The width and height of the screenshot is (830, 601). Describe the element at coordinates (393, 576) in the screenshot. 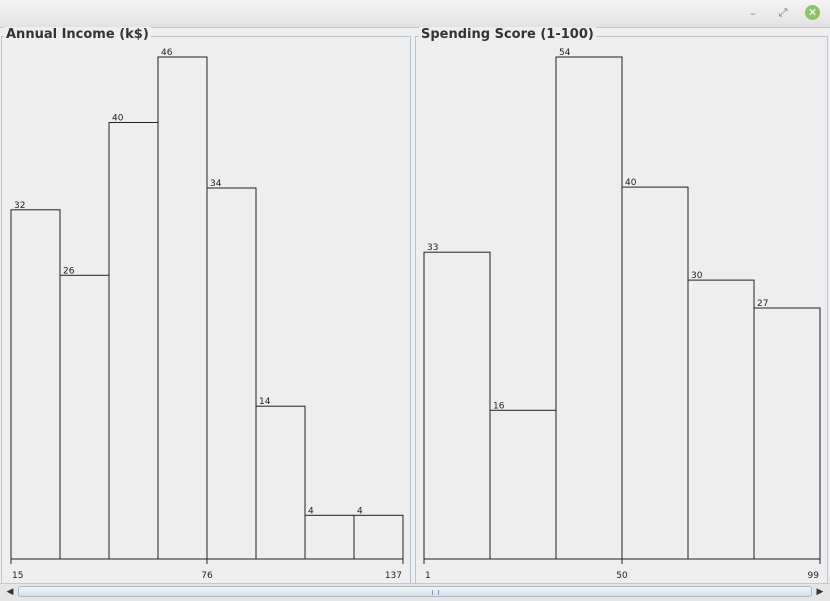

I see `x-tick-label: 137` at that location.